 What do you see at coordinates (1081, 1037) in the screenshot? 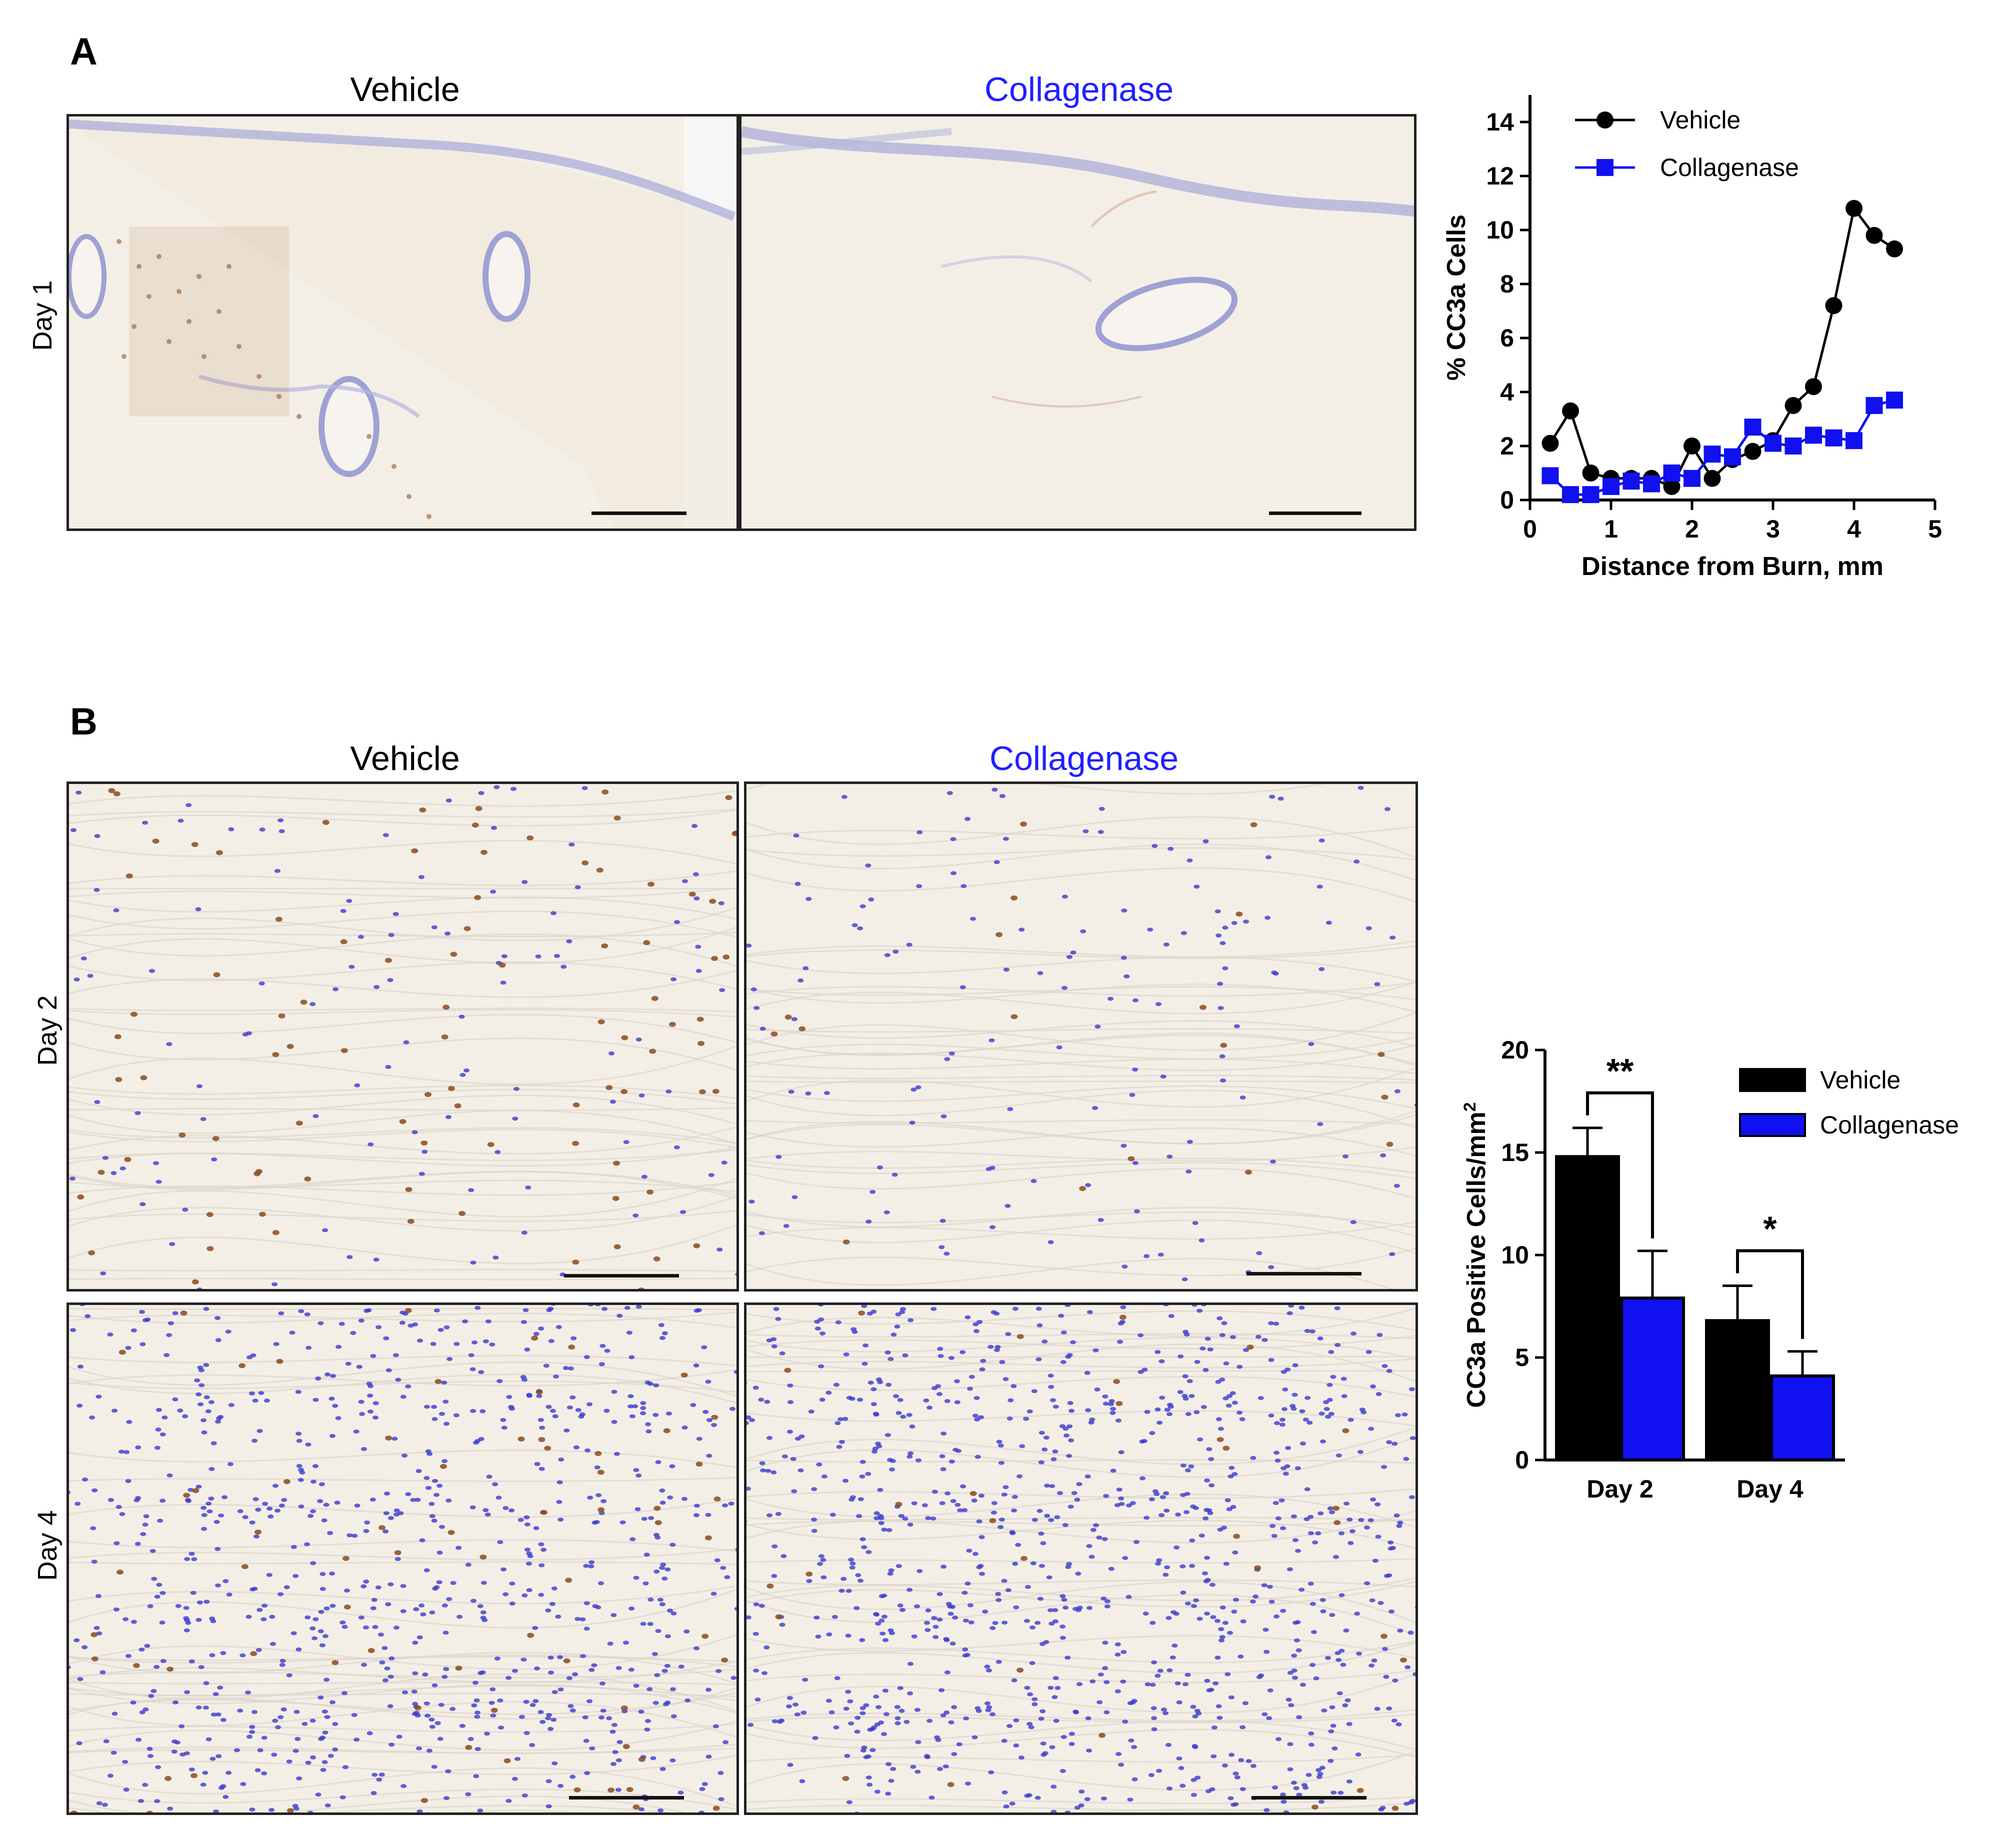
I see `micrograph-b-collagenase-day2` at bounding box center [1081, 1037].